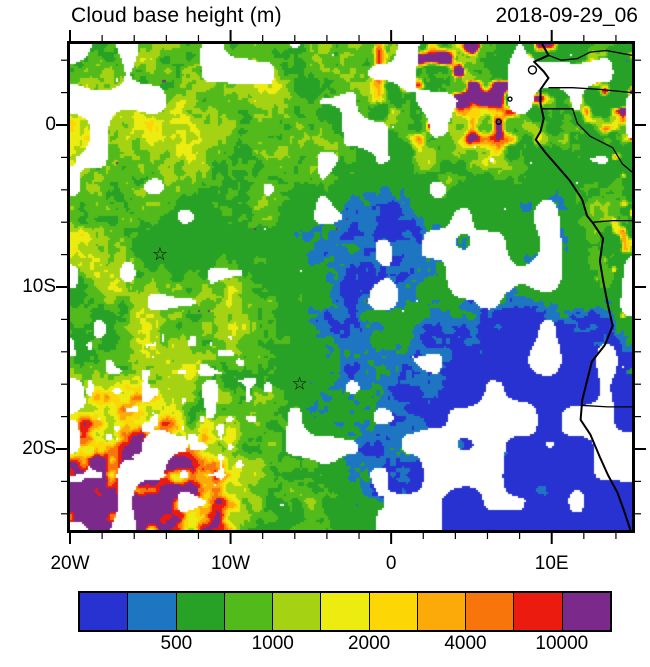  I want to click on figure-title: Cloud base height (m), so click(176, 15).